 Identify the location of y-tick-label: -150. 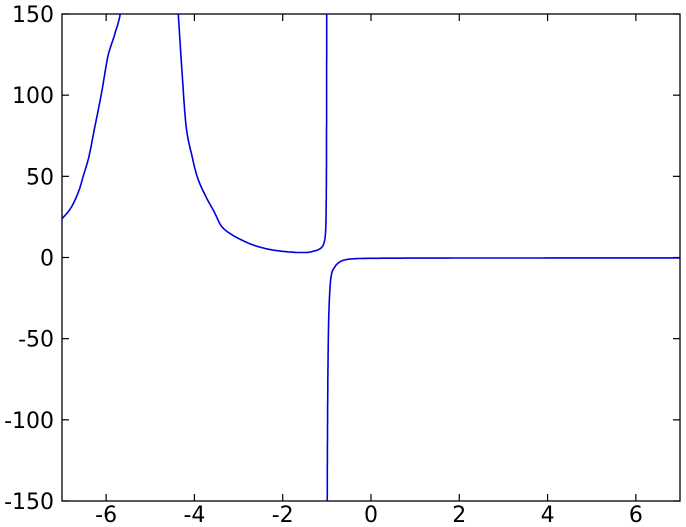
(29, 502).